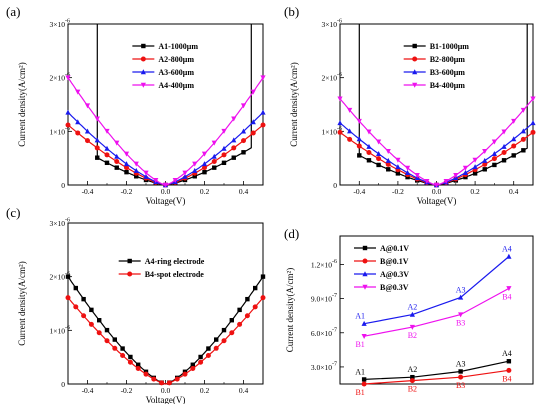 This screenshot has height=404, width=550. I want to click on point-label: B4, so click(506, 296).